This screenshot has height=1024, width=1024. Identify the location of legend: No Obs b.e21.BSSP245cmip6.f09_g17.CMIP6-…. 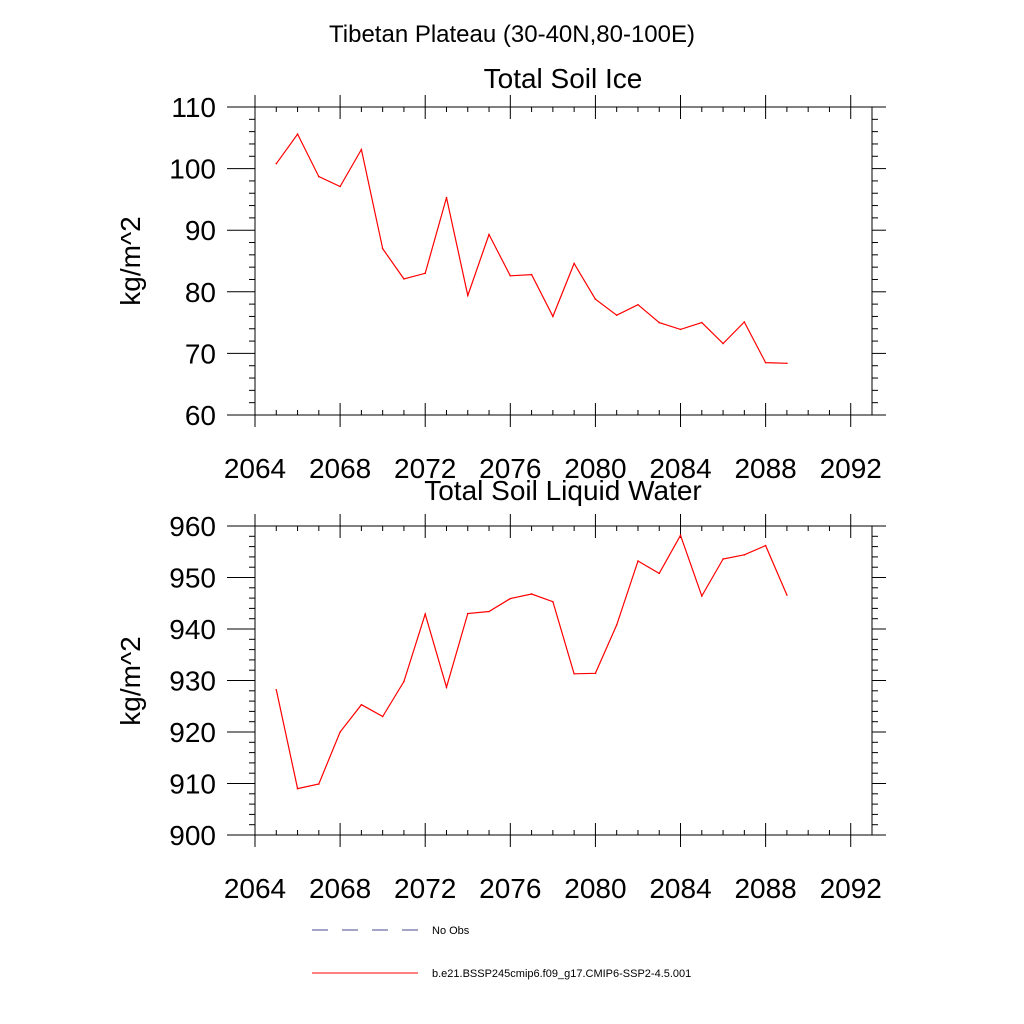
(501, 952).